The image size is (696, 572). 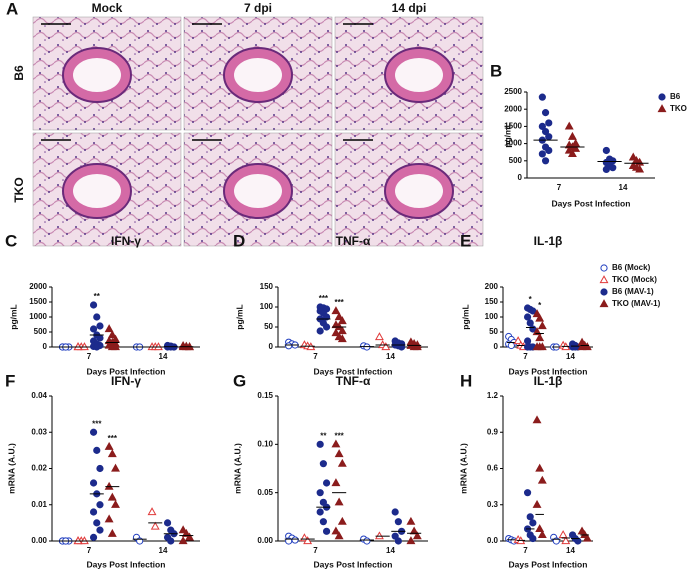 What do you see at coordinates (493, 331) in the screenshot?
I see `y-tick-label: 50` at bounding box center [493, 331].